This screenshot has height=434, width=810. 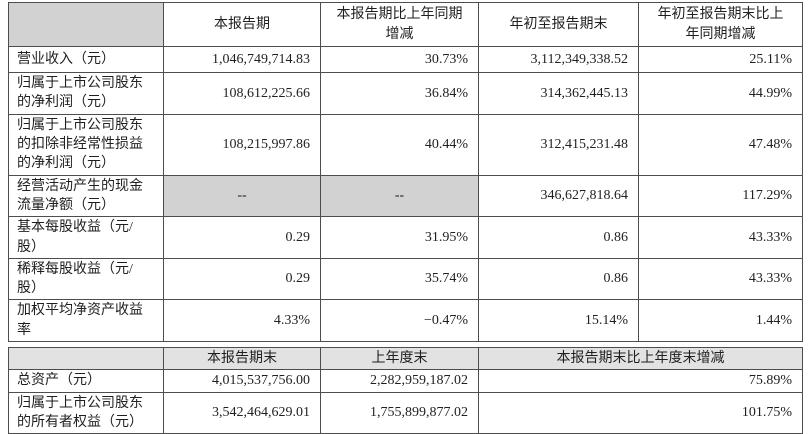 What do you see at coordinates (242, 93) in the screenshot?
I see `value-cell: 108,612,225.66` at bounding box center [242, 93].